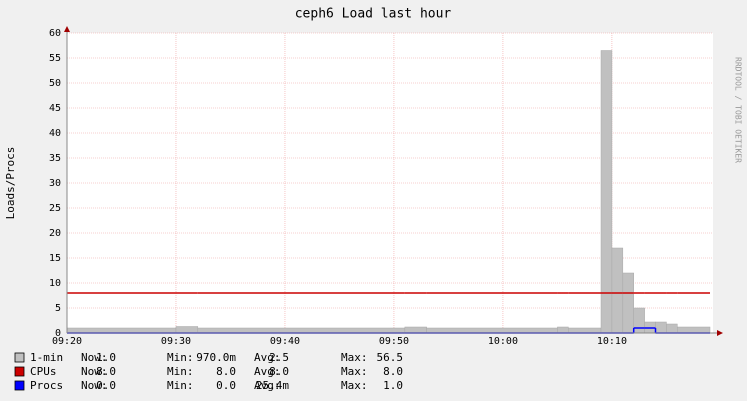 The image size is (747, 401). What do you see at coordinates (55, 283) in the screenshot?
I see `y-tick-label: 10` at bounding box center [55, 283].